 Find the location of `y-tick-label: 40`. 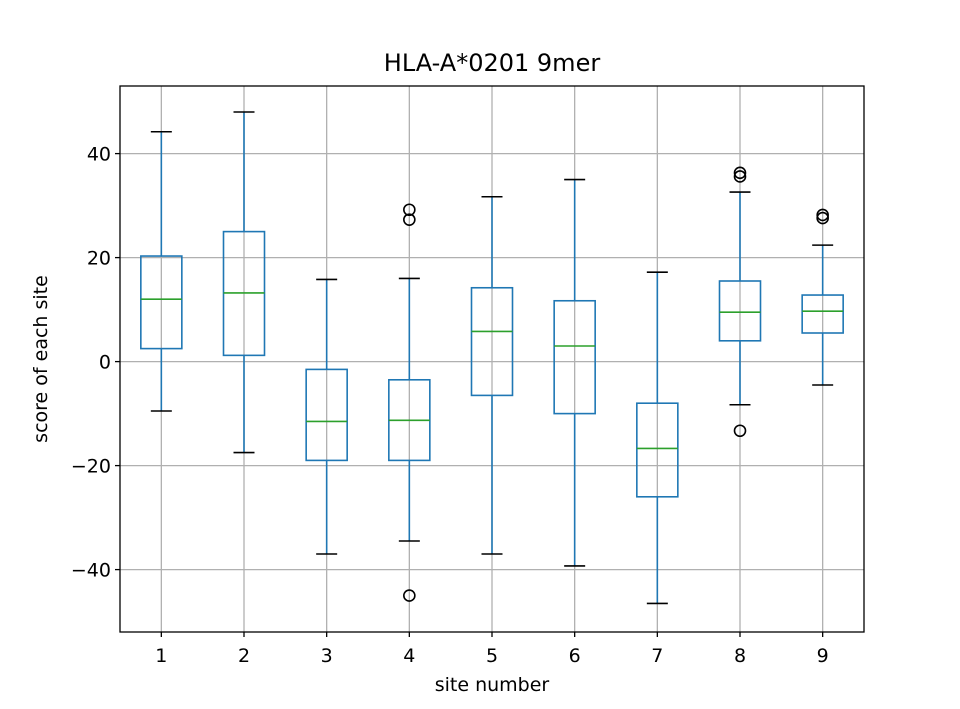

y-tick-label: 40 is located at coordinates (99, 155).